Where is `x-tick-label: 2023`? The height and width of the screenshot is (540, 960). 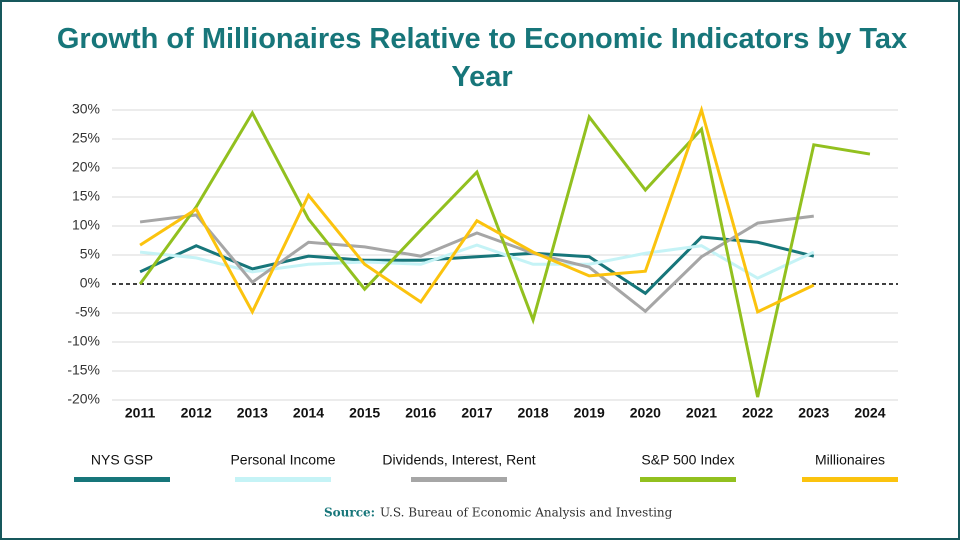 x-tick-label: 2023 is located at coordinates (813, 413).